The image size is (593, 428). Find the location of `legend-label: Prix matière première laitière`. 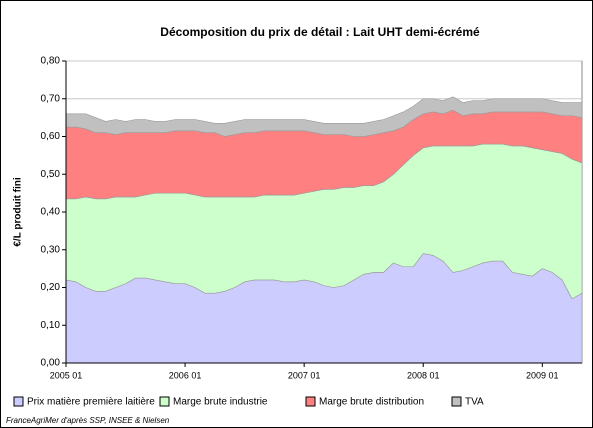

legend-label: Prix matière première laitière is located at coordinates (91, 402).